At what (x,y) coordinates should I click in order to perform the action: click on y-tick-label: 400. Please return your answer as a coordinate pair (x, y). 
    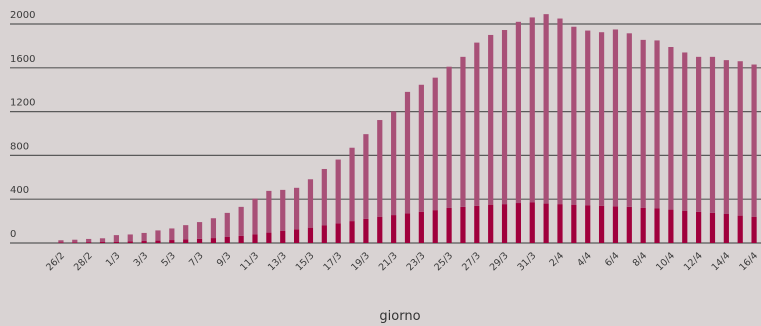
    Looking at the image, I should click on (19, 190).